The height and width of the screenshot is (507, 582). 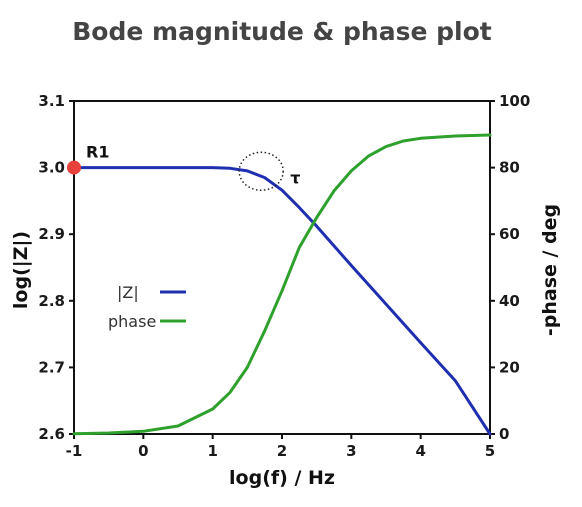 I want to click on left-y-tick-label: 2.8, so click(x=51, y=301).